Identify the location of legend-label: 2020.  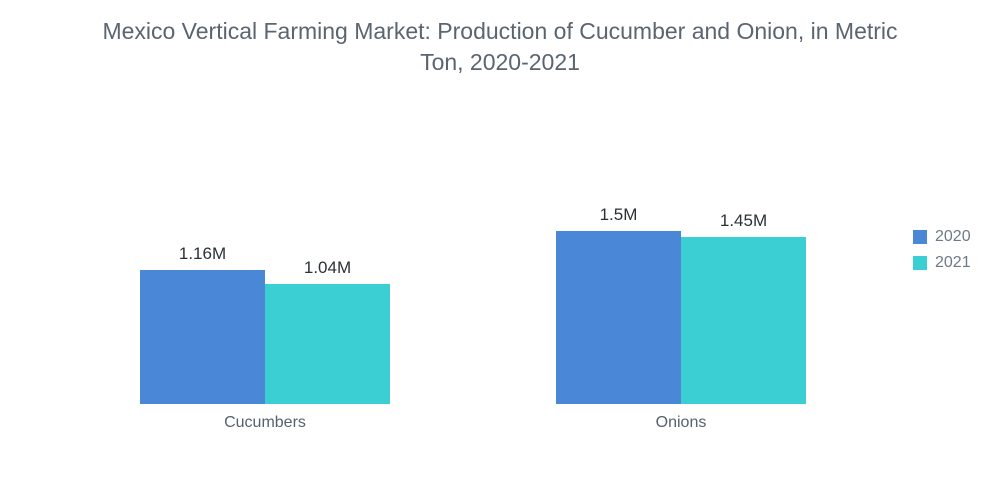
(953, 236).